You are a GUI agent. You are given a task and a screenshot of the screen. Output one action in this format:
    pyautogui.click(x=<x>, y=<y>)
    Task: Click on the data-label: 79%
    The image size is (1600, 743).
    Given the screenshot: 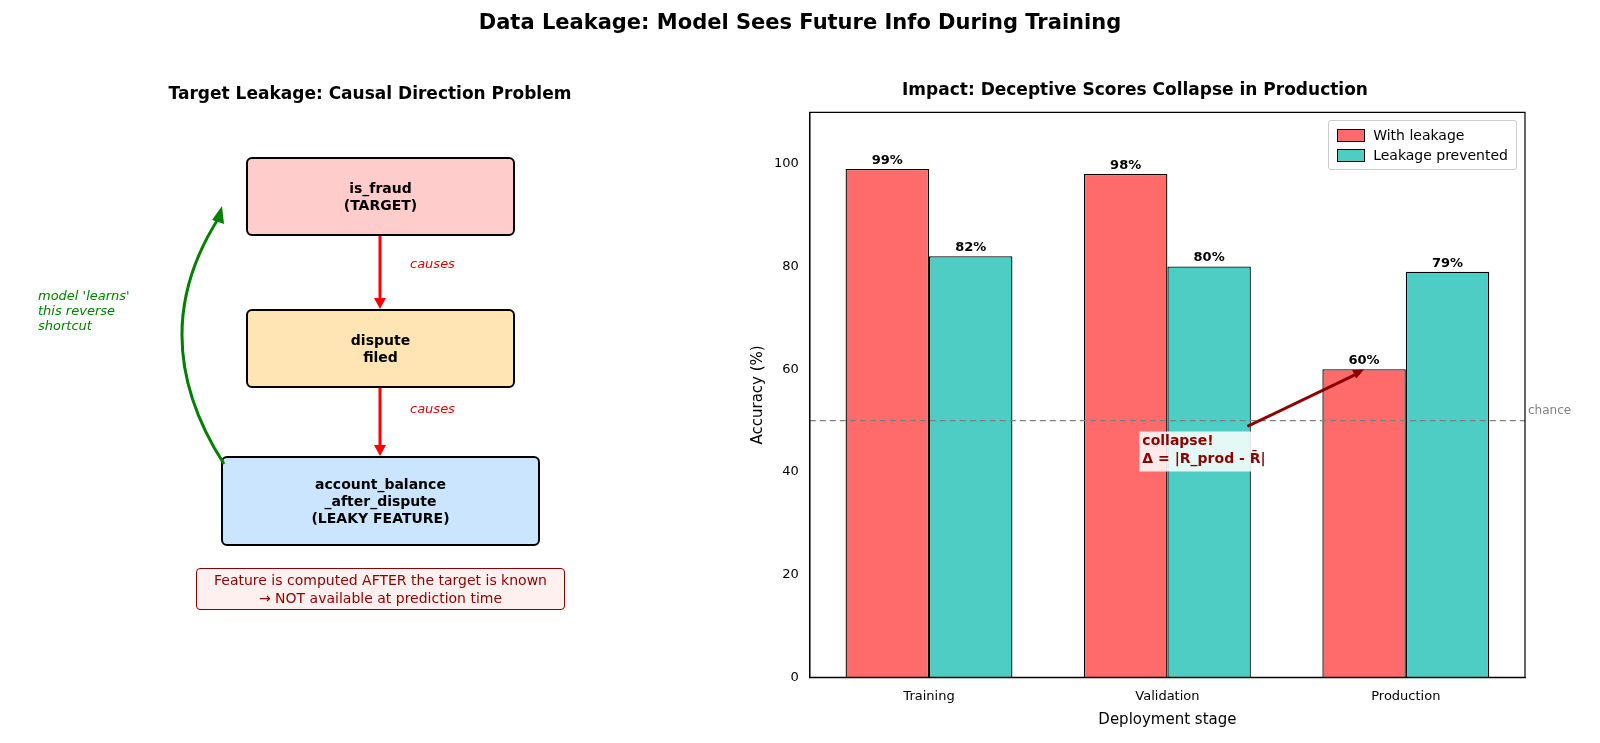 What is the action you would take?
    pyautogui.click(x=1447, y=262)
    